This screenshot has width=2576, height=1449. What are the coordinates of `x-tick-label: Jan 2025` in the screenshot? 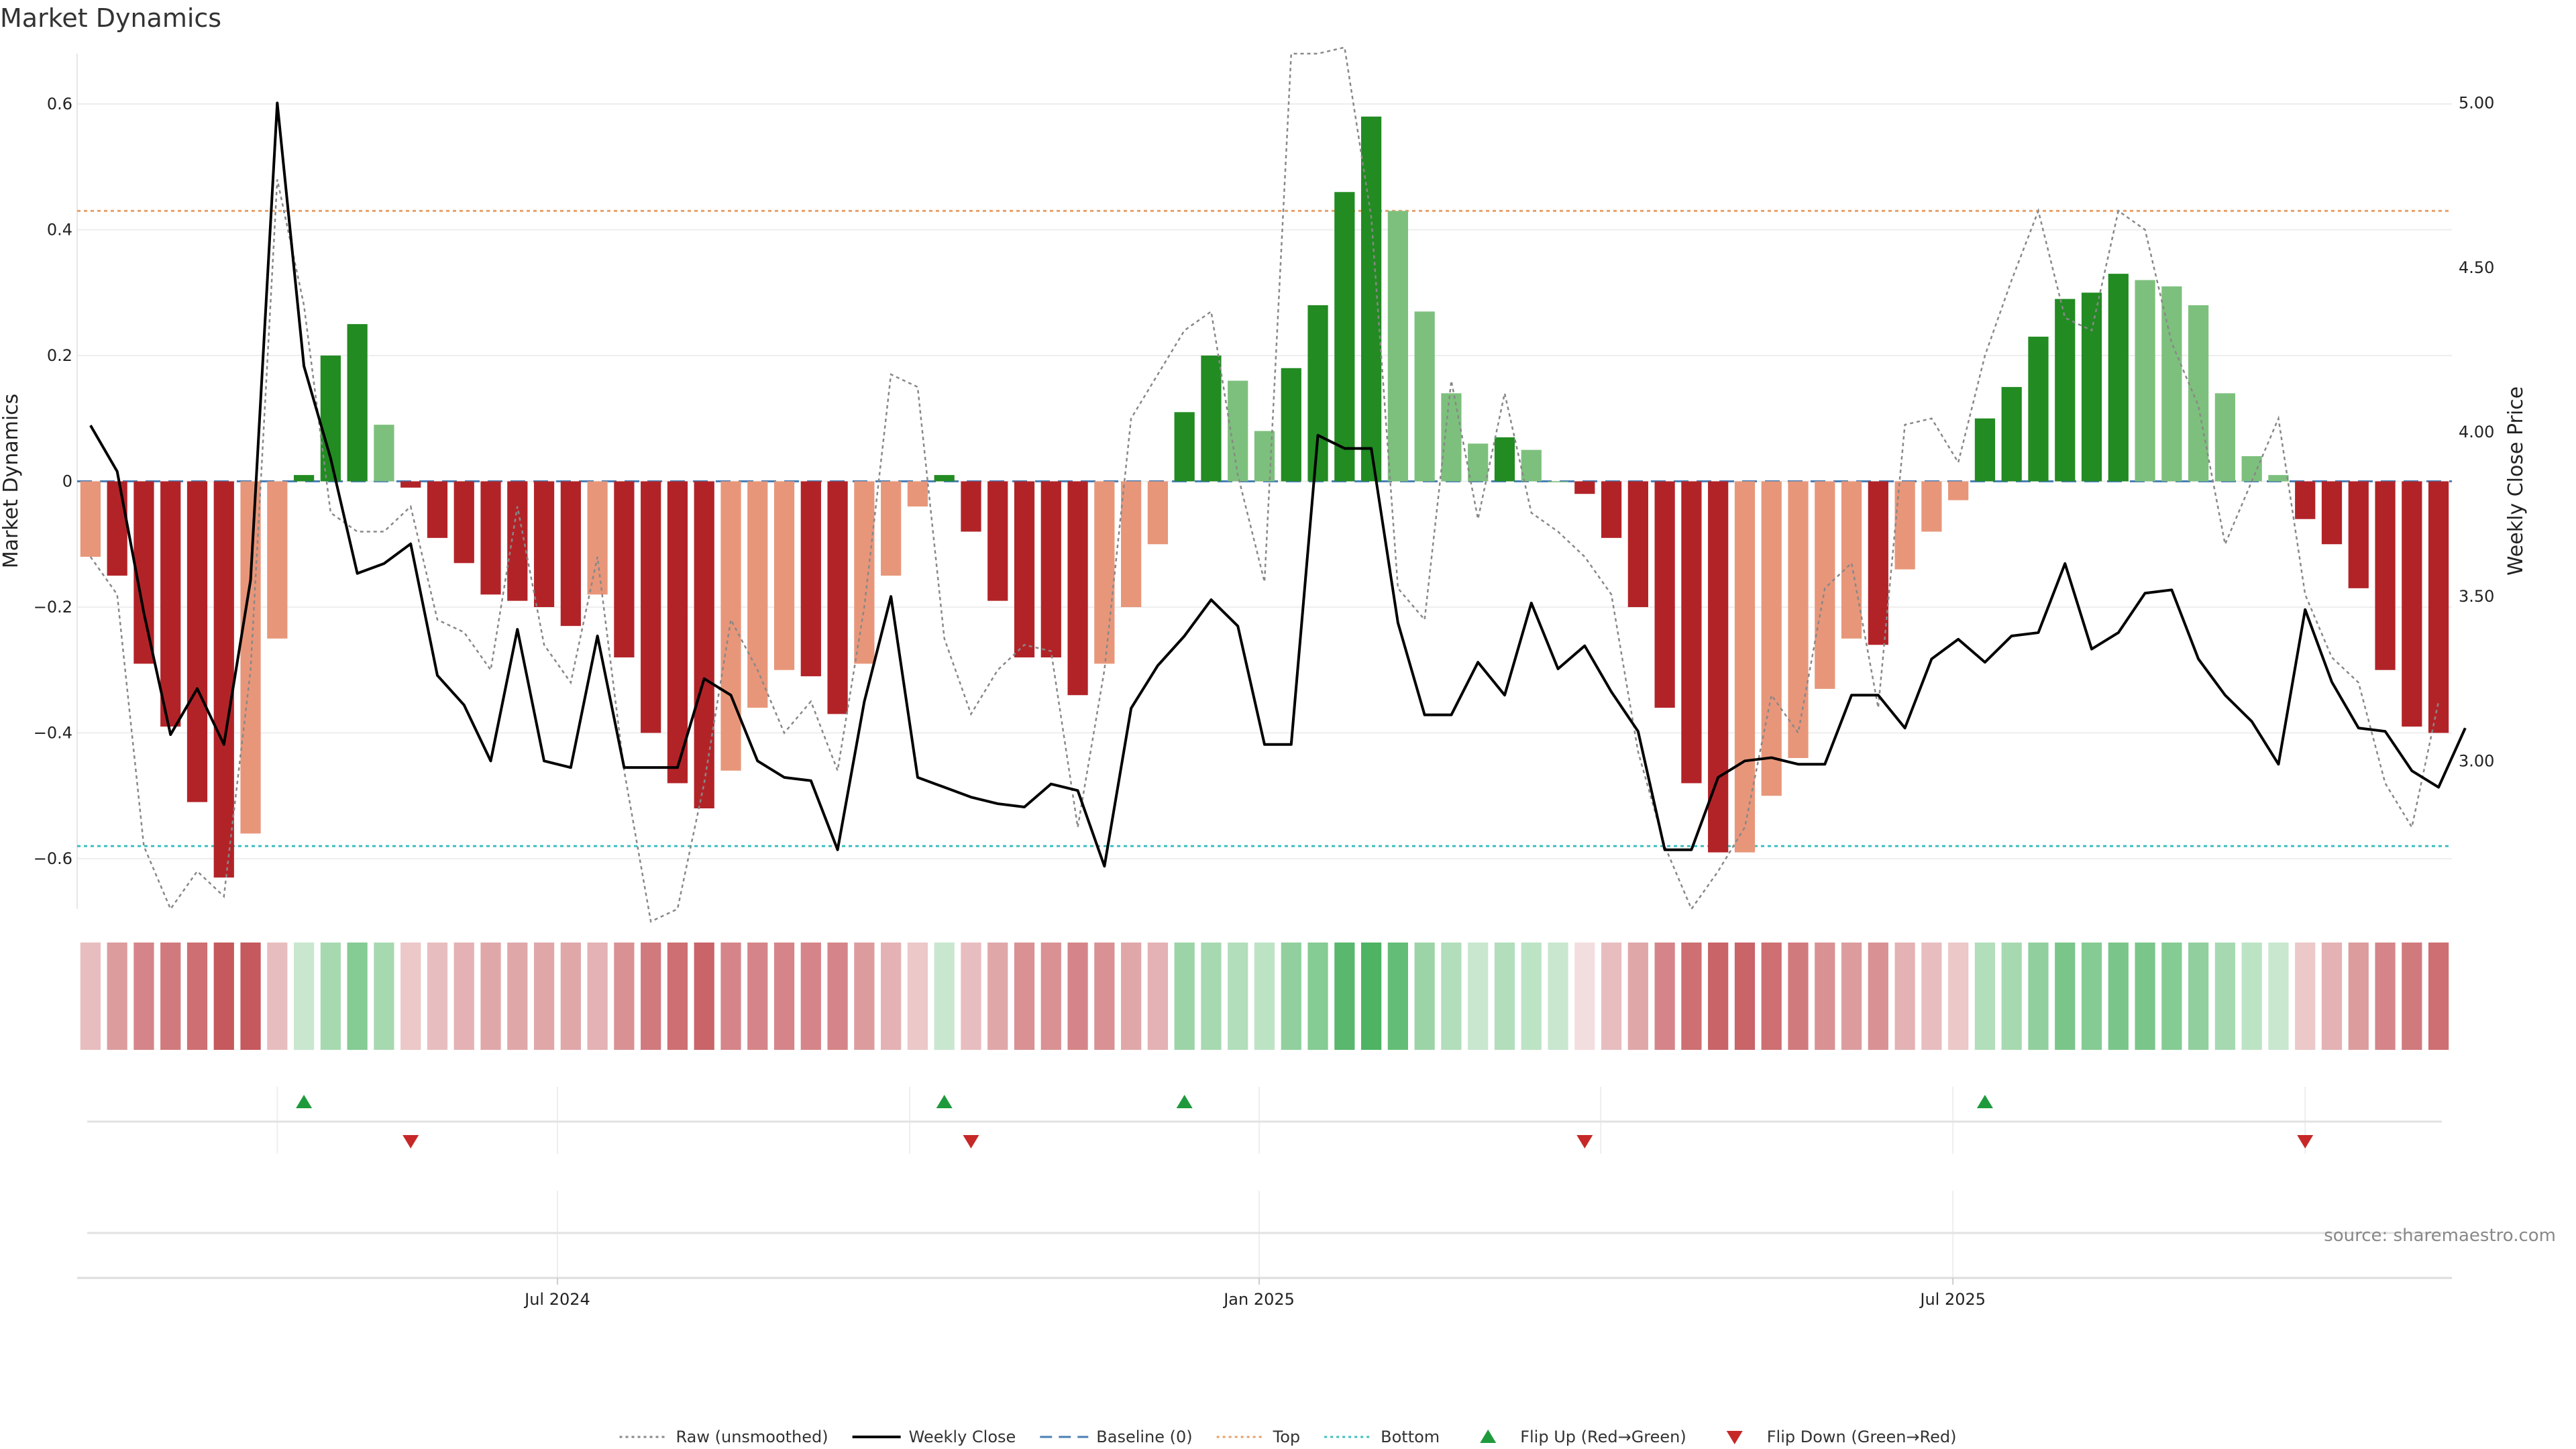 It's located at (1258, 1299).